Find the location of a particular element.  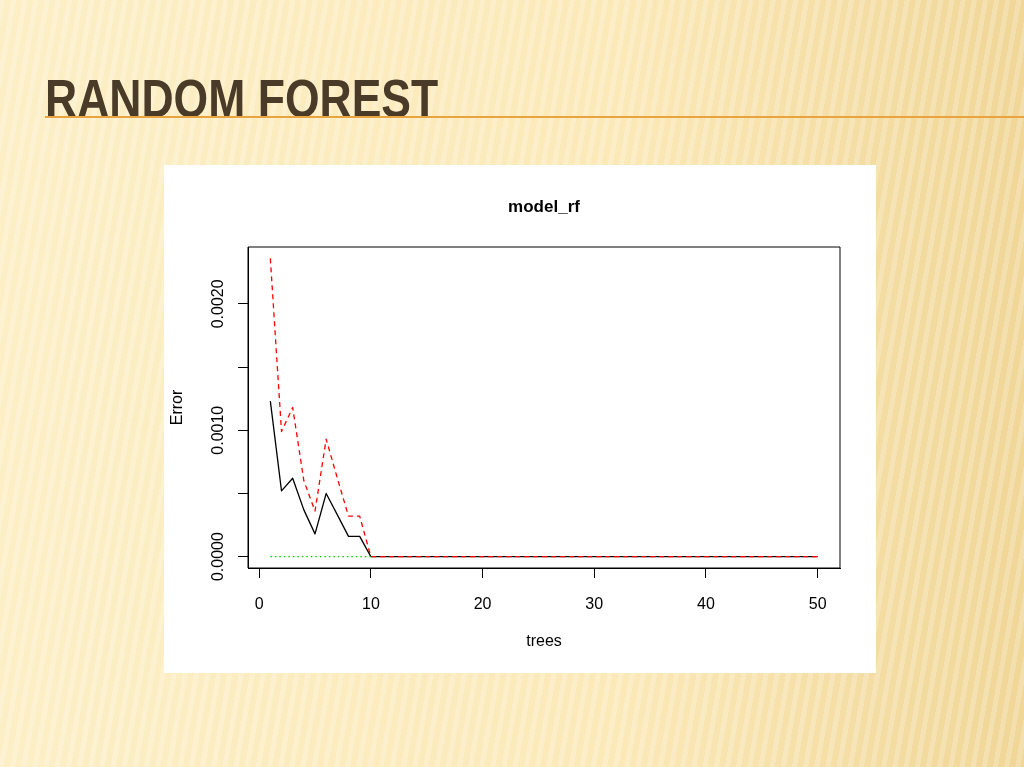

y-tick-label: 0.0020 is located at coordinates (218, 304).